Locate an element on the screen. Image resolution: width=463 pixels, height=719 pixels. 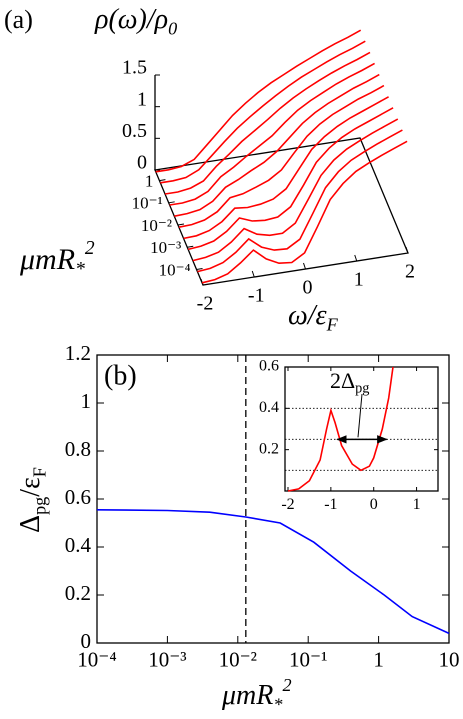
z-tick-label: 1 is located at coordinates (142, 99).